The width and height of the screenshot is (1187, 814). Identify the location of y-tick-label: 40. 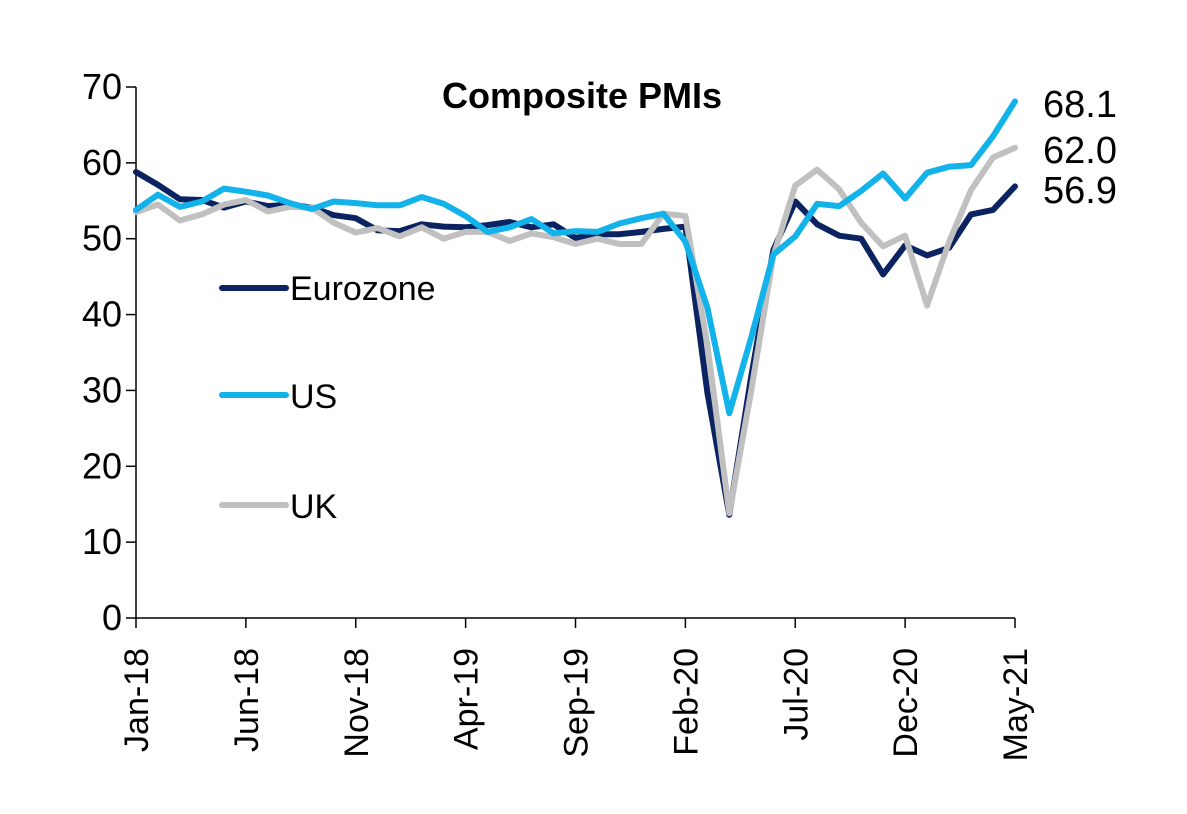
(102, 314).